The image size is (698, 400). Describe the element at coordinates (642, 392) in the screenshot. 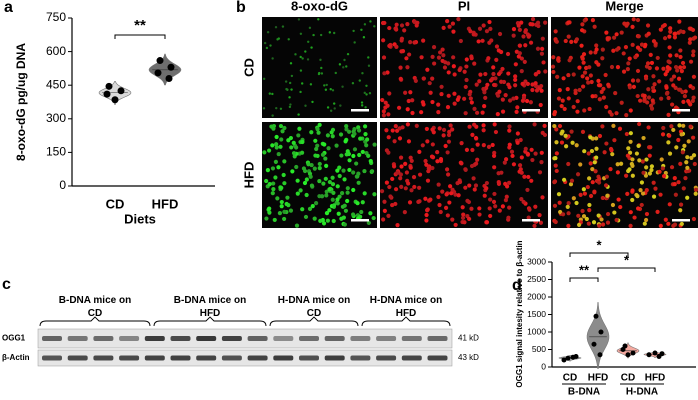

I see `group-label: H-DNA` at that location.